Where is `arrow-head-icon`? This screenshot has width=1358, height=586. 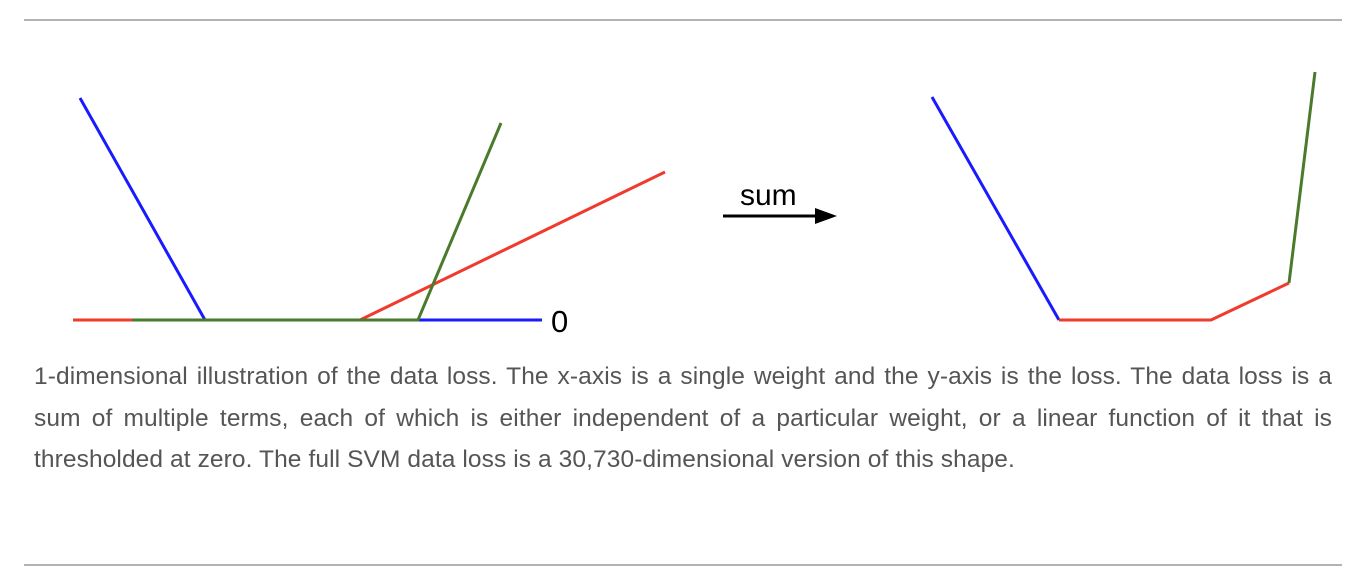 arrow-head-icon is located at coordinates (826, 216).